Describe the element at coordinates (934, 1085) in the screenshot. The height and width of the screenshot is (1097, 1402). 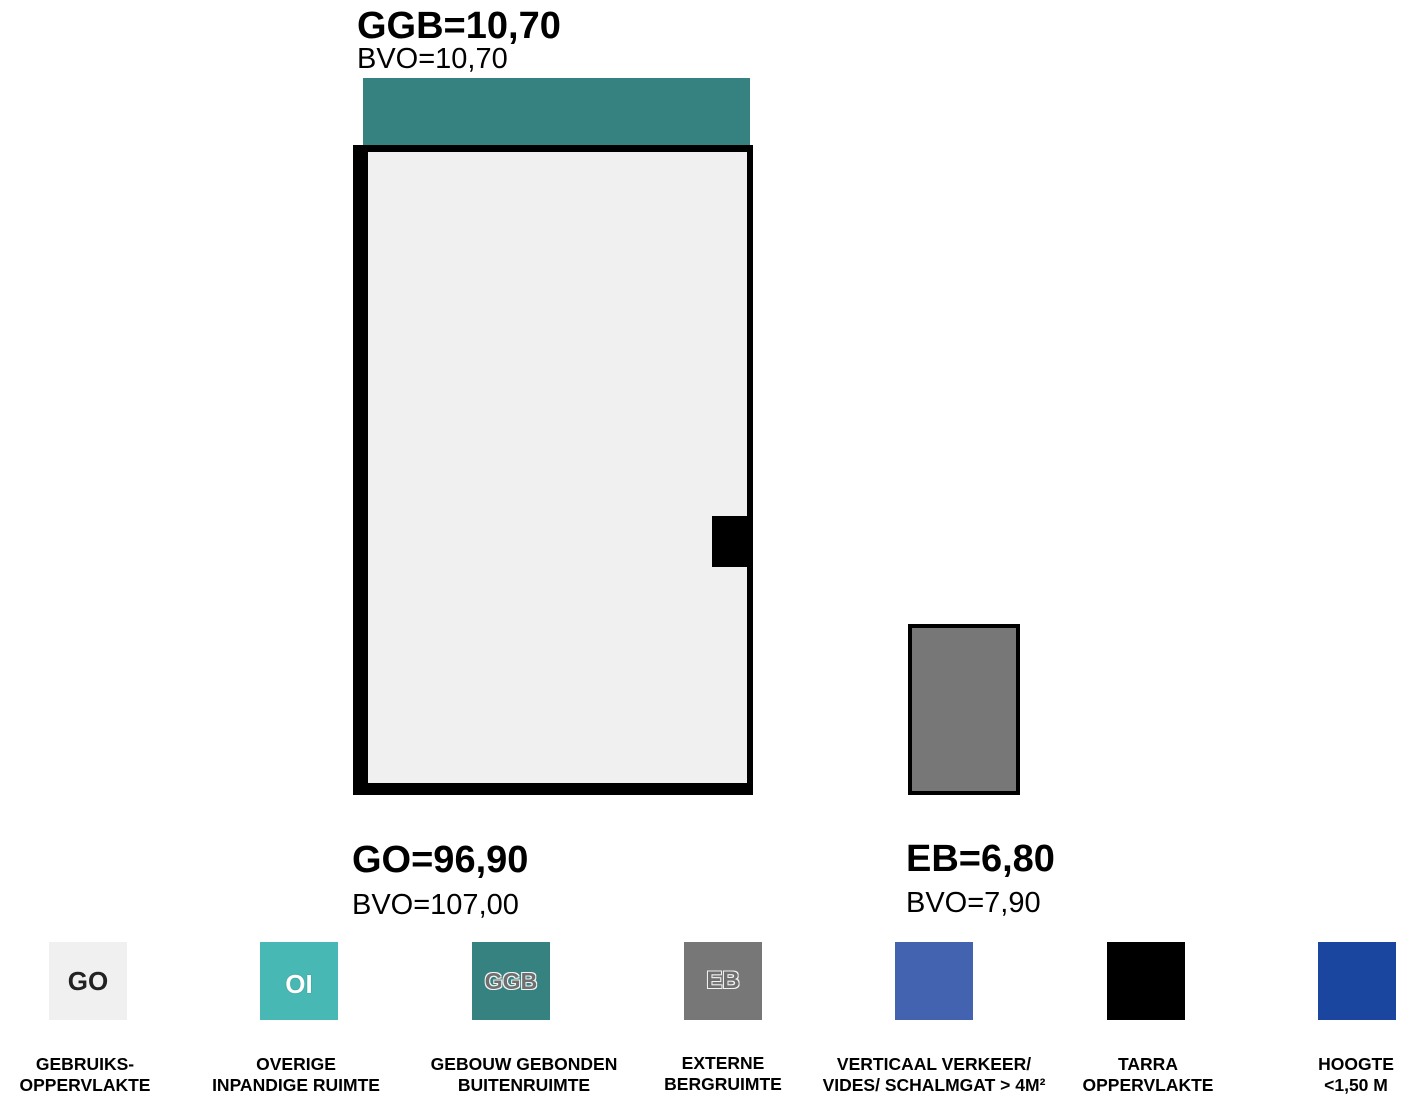
I see `legend-caption-line: VIDES/ SCHALMGAT > 4M²` at that location.